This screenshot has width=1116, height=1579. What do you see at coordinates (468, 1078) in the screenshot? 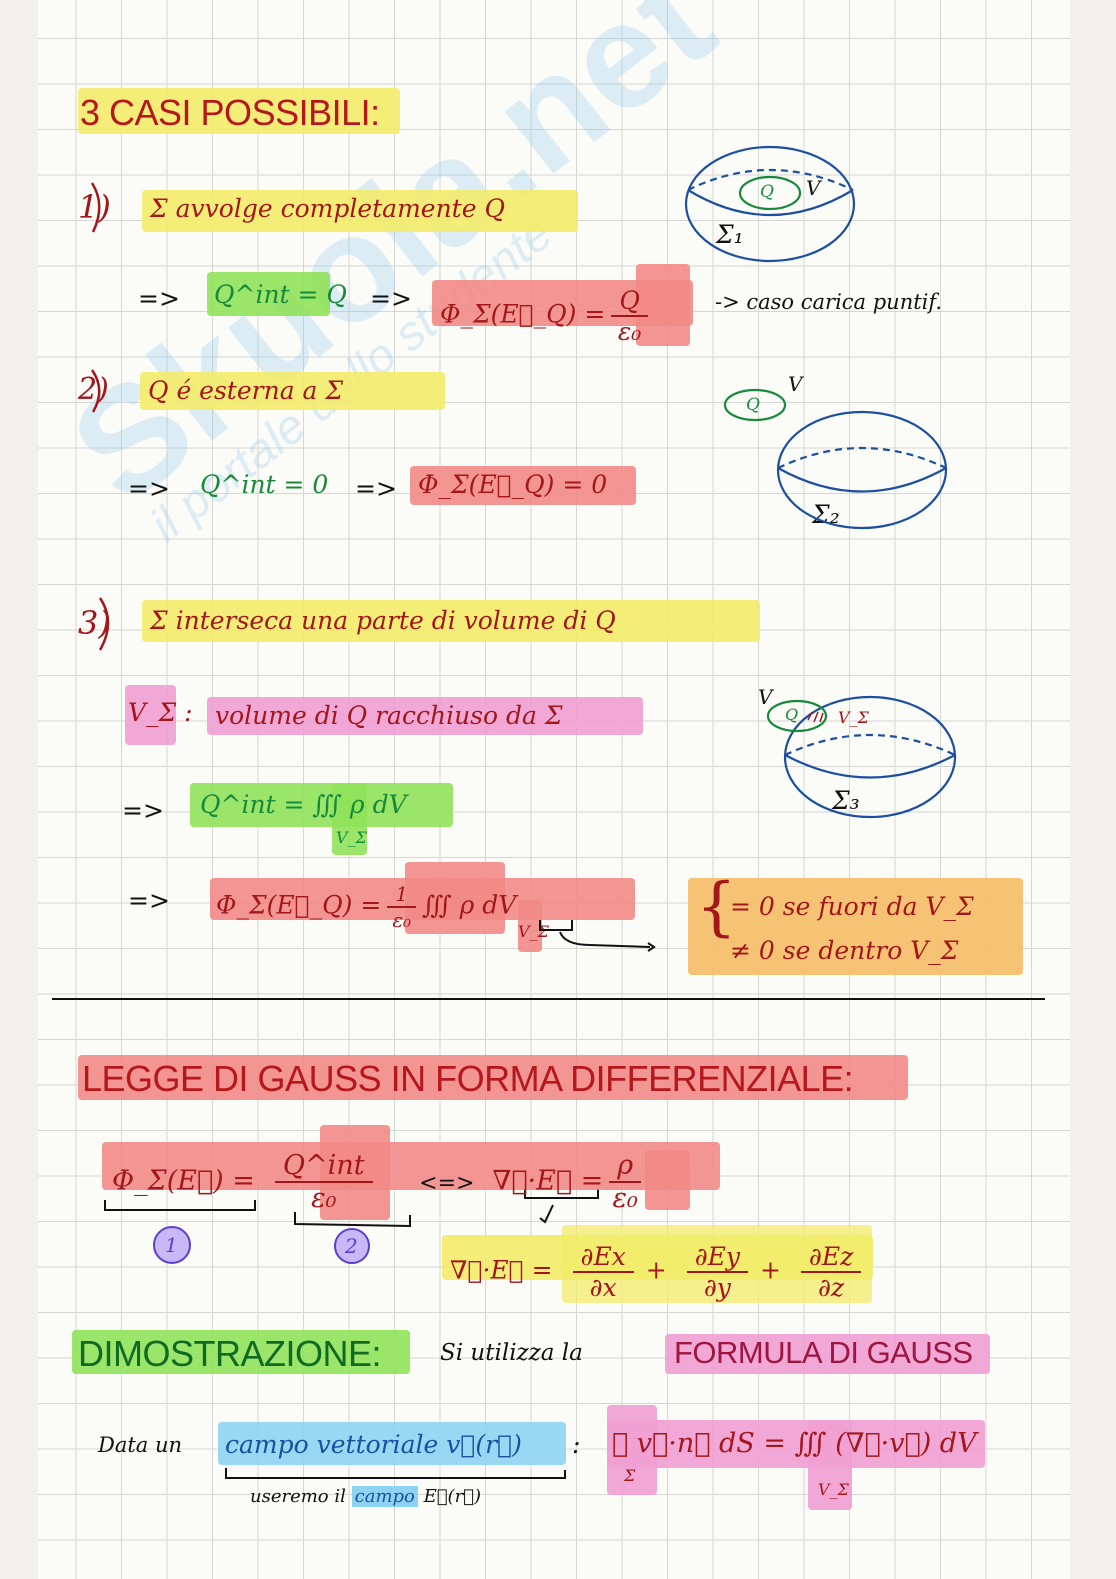
I see `section-title: LEGGE DI GAUSS IN FORMA DIFFERENZIALE:` at bounding box center [468, 1078].